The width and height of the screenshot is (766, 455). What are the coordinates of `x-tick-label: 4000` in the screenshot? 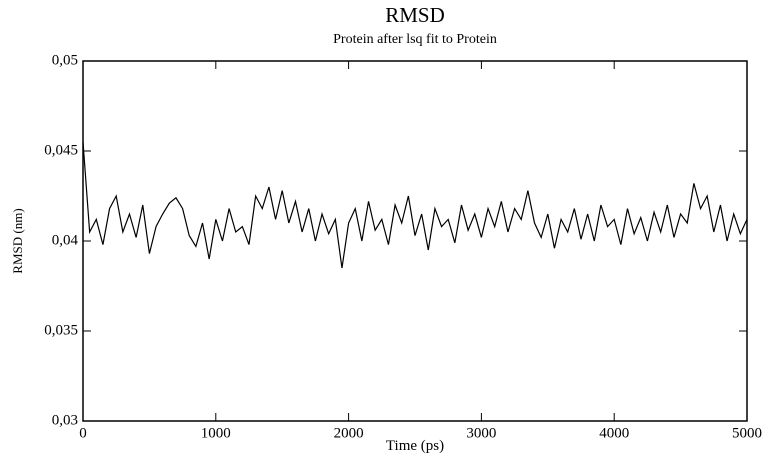 It's located at (614, 433).